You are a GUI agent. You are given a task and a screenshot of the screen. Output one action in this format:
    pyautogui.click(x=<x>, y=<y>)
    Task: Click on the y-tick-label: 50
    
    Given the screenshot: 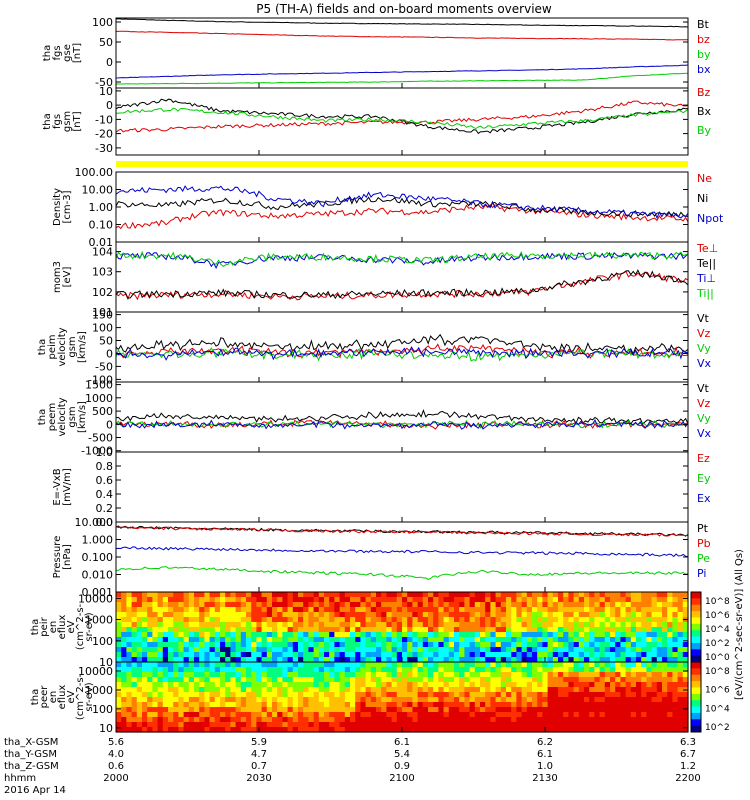 What is the action you would take?
    pyautogui.click(x=106, y=341)
    